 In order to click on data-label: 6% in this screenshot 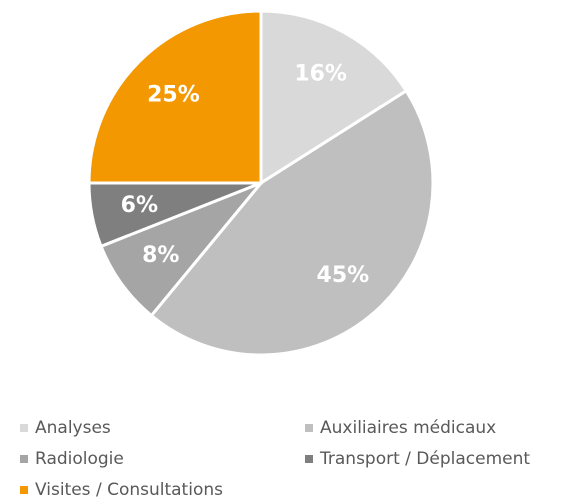, I will do `click(139, 205)`.